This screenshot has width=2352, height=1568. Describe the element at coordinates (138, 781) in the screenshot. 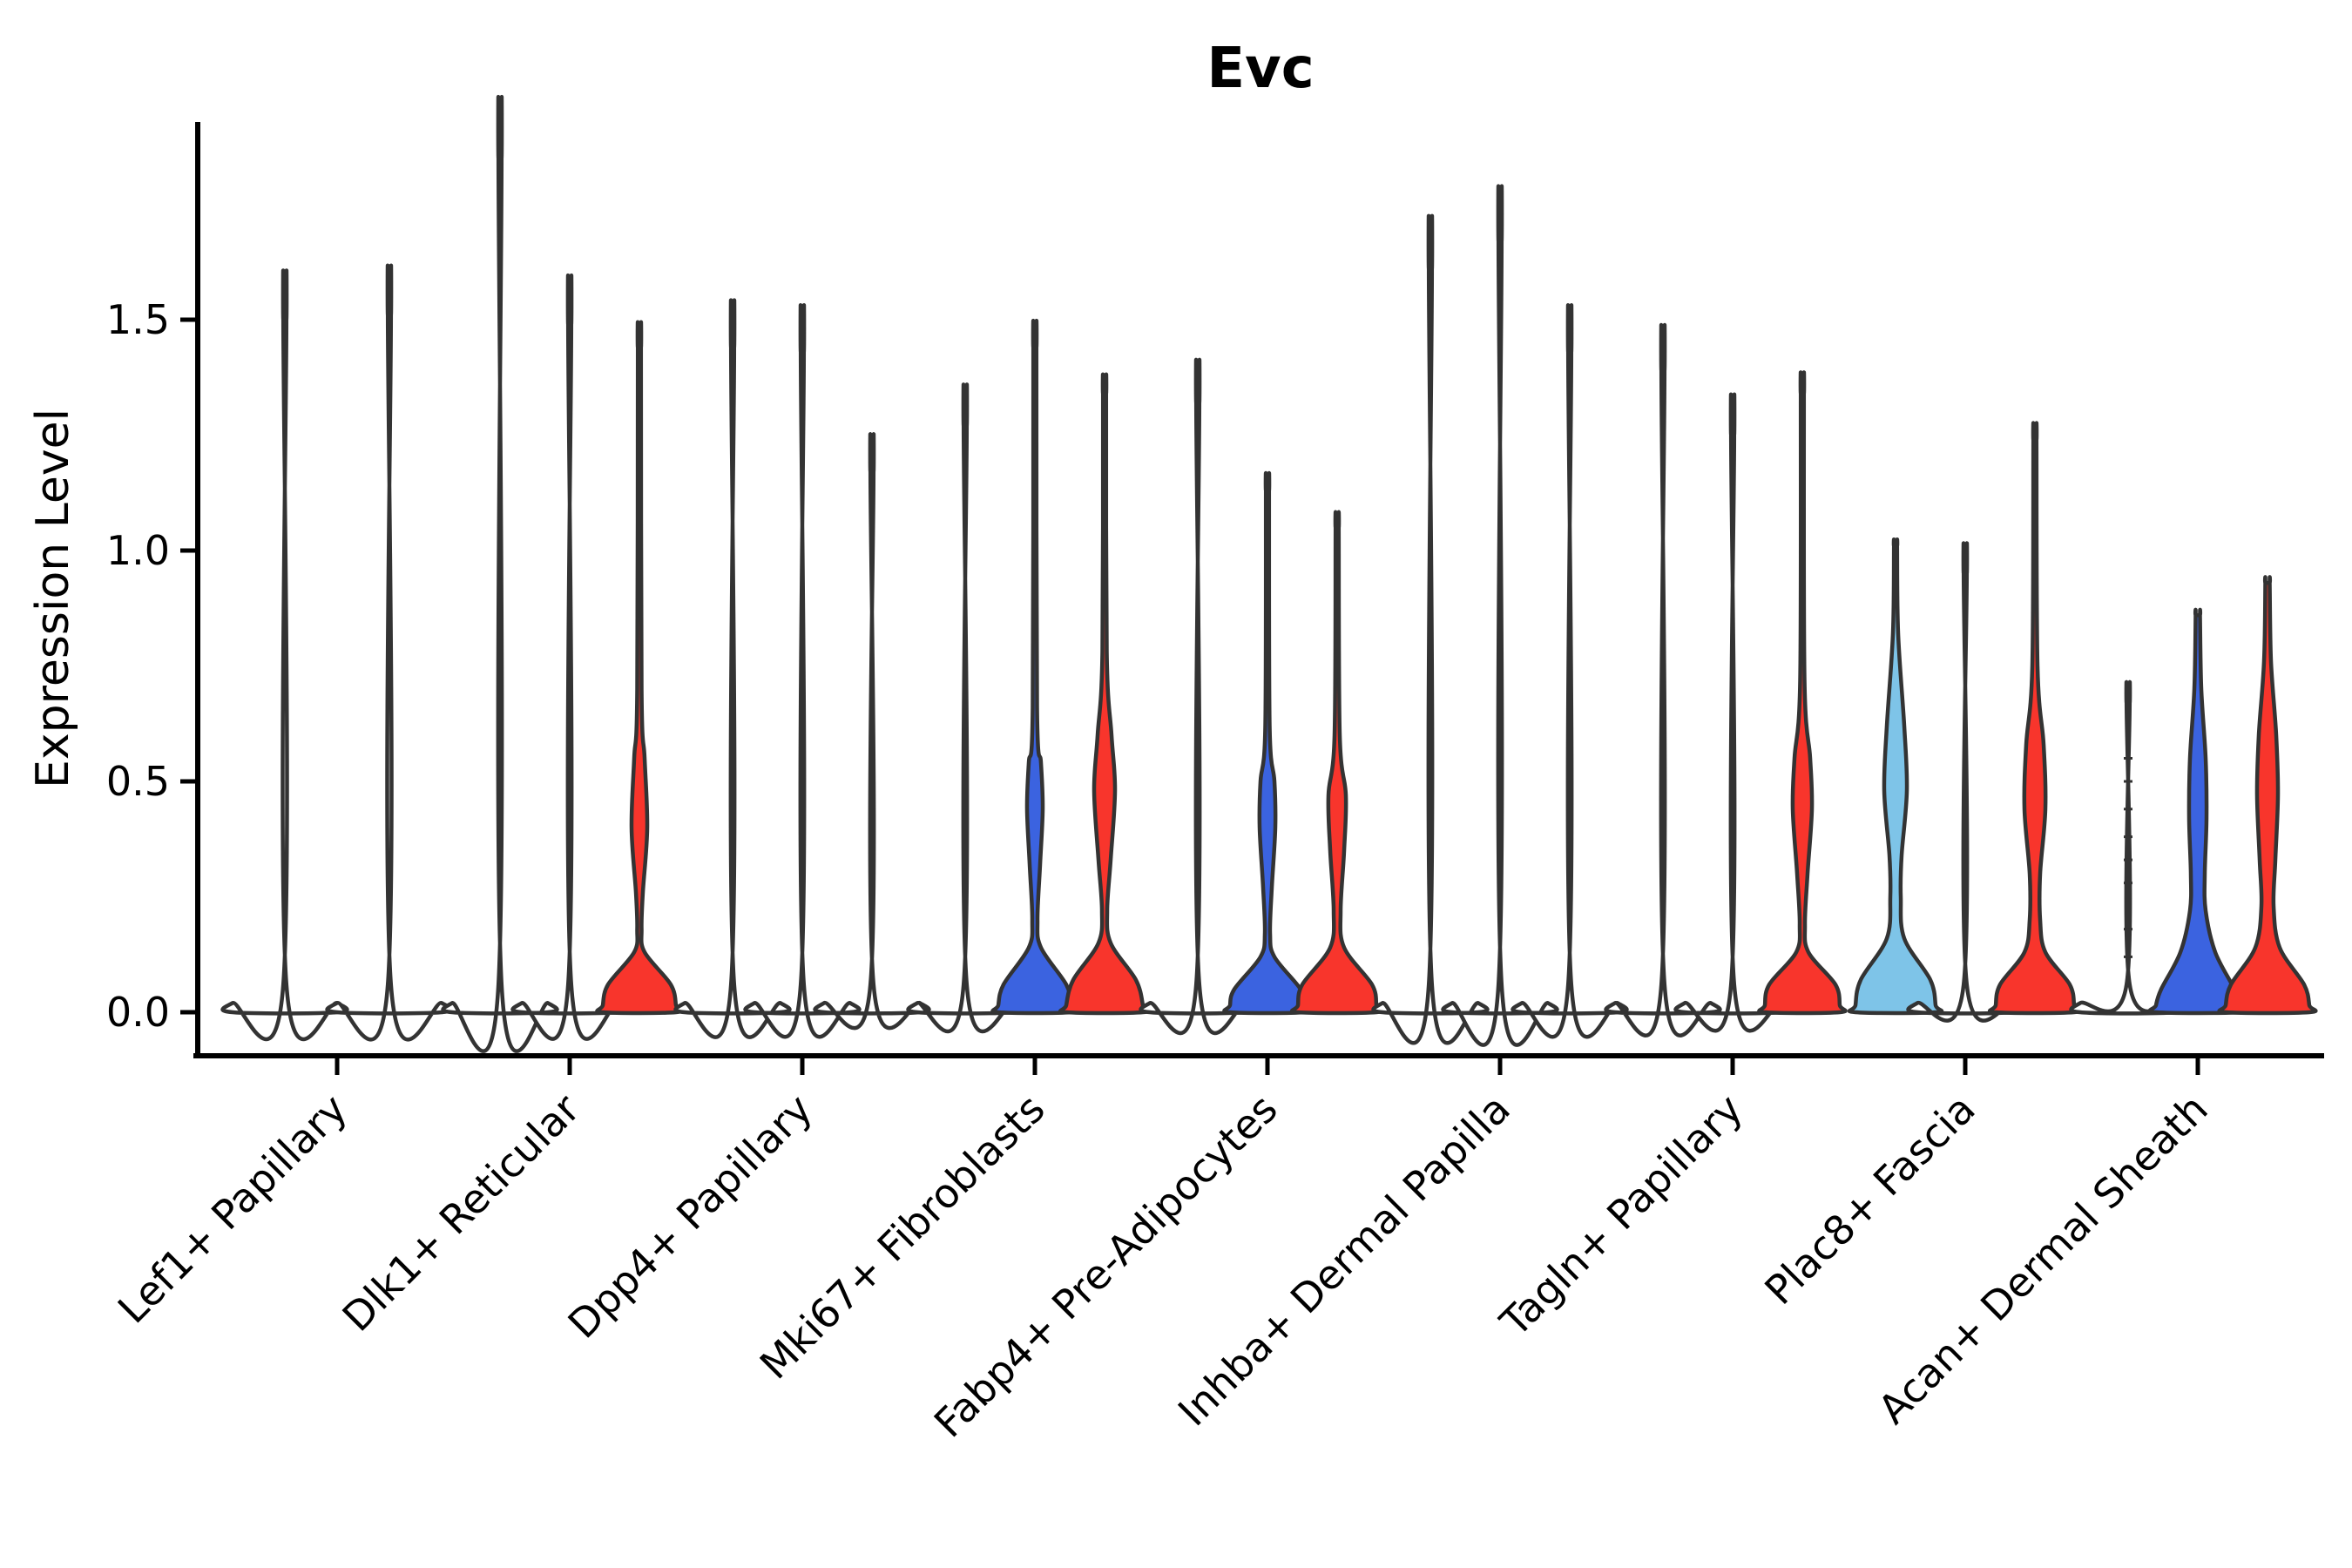

I see `y-tick-label: 0.5` at that location.